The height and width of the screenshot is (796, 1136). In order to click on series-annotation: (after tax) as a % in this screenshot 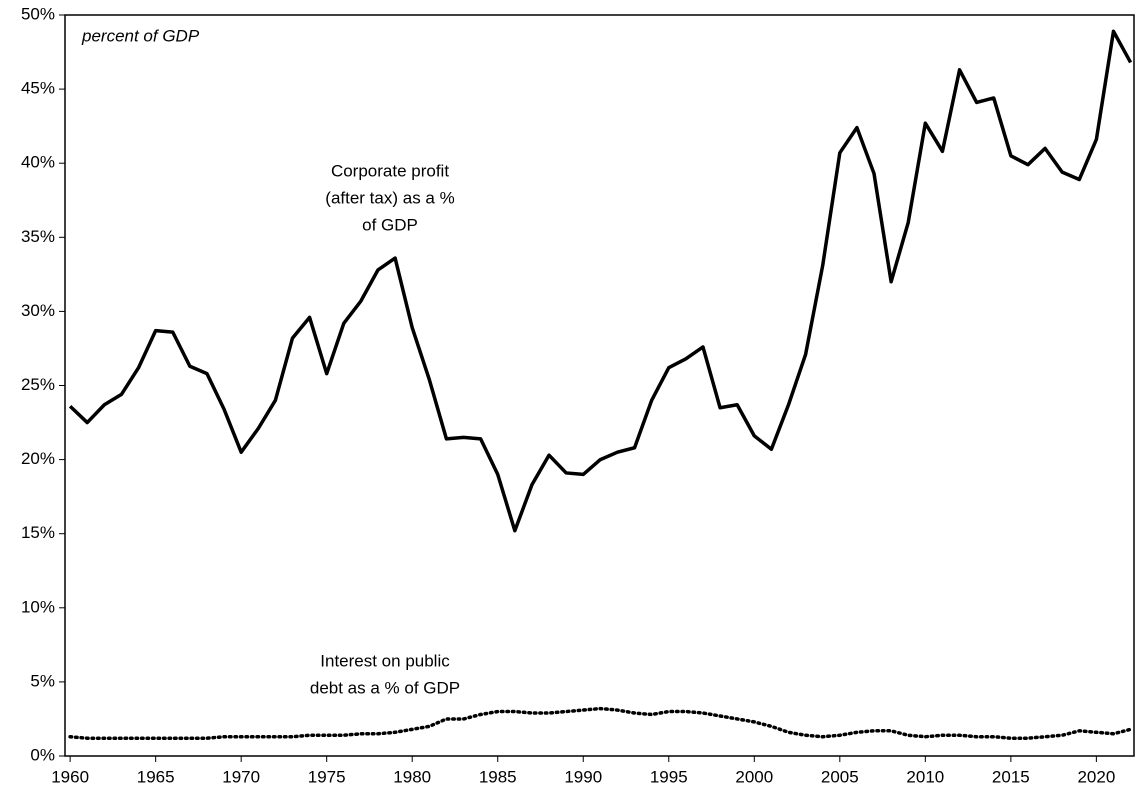, I will do `click(389, 197)`.